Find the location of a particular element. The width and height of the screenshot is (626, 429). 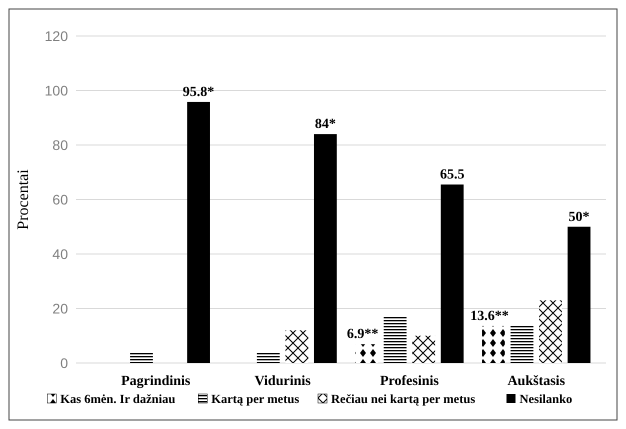

data-label: 50* is located at coordinates (579, 217).